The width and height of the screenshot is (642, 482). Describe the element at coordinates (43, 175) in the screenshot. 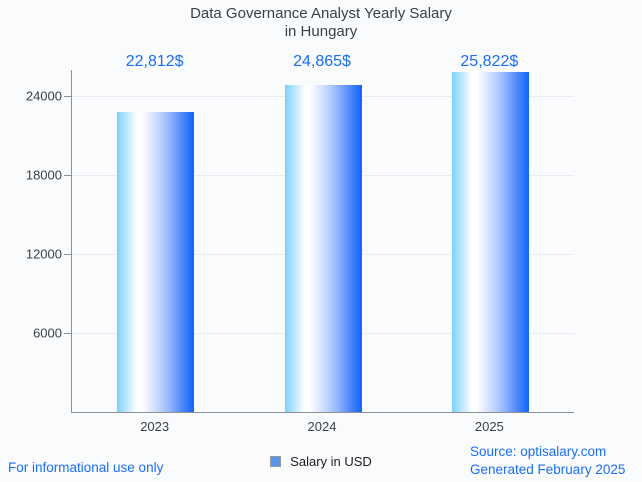

I see `y-axis-label-18000: 18000` at that location.